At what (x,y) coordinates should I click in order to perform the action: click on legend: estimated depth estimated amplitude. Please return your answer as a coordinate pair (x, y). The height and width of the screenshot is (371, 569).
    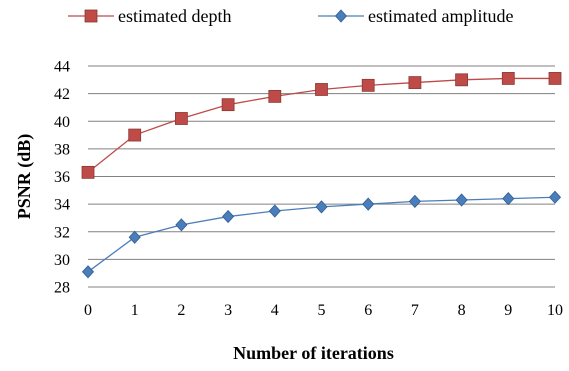
    Looking at the image, I should click on (290, 16).